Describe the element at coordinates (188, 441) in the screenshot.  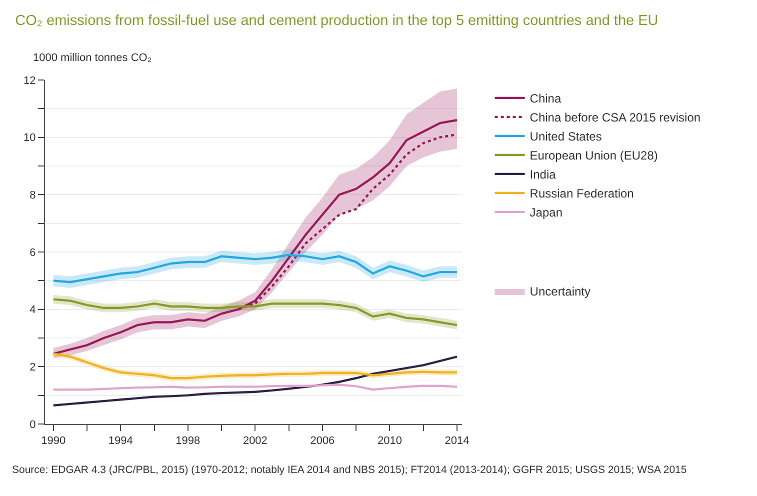
I see `x-tick-label: 1998` at that location.